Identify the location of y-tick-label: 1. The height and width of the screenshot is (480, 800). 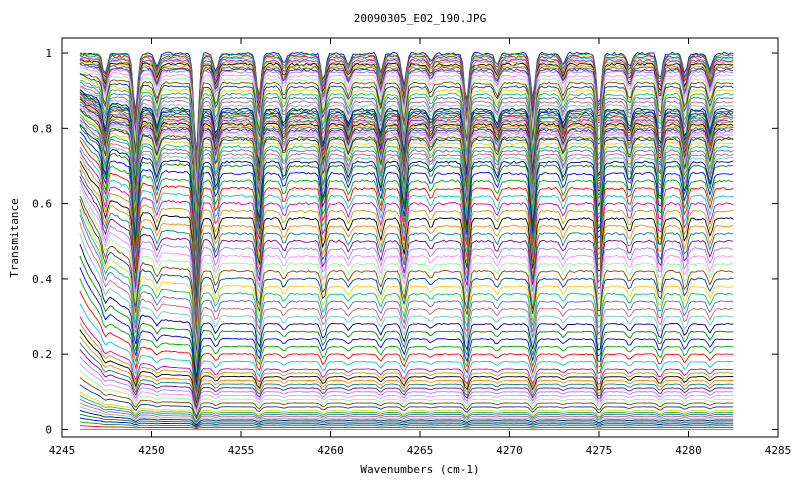
(48, 53).